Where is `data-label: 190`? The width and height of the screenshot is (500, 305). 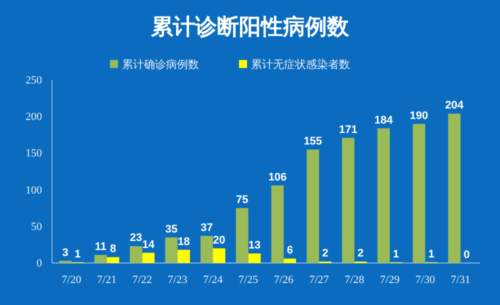
data-label: 190 is located at coordinates (419, 116).